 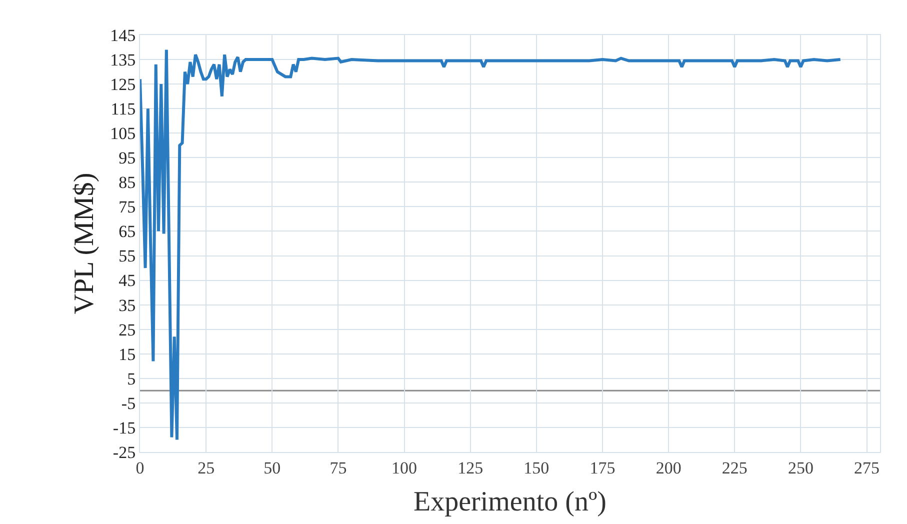 I want to click on y-tick-label: 55, so click(x=127, y=256).